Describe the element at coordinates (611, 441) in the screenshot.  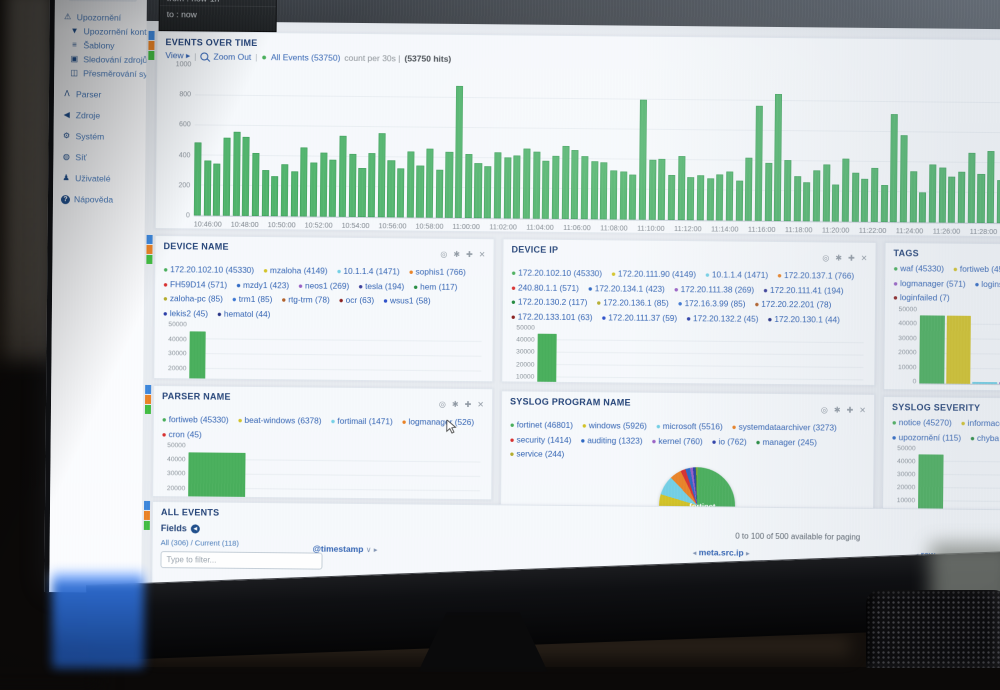
I see `legend-item: ●auditing (1323)` at that location.